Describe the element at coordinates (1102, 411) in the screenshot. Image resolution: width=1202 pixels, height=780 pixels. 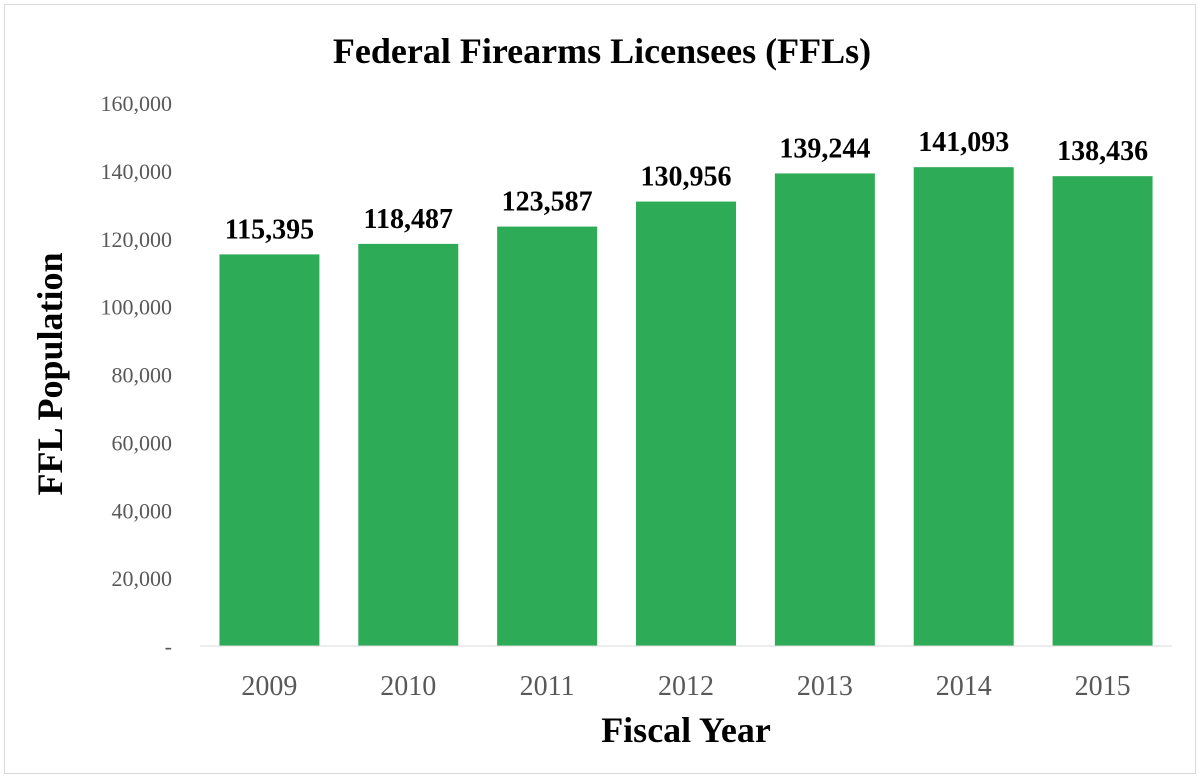
I see `bar-2015` at that location.